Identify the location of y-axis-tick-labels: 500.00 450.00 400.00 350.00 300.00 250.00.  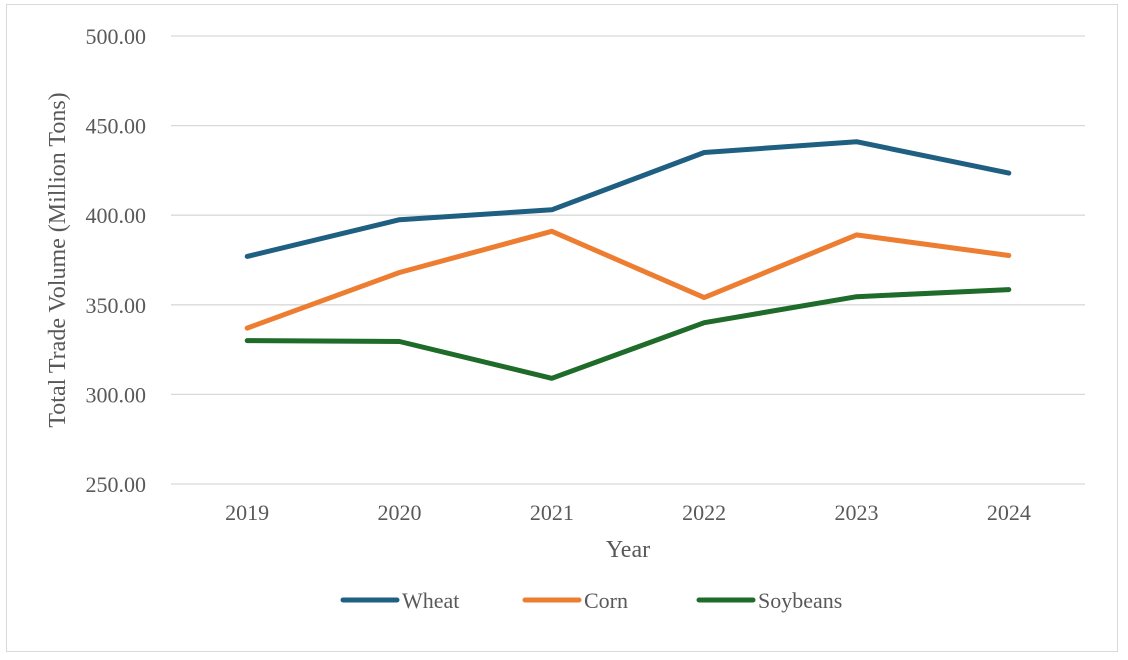
(116, 260).